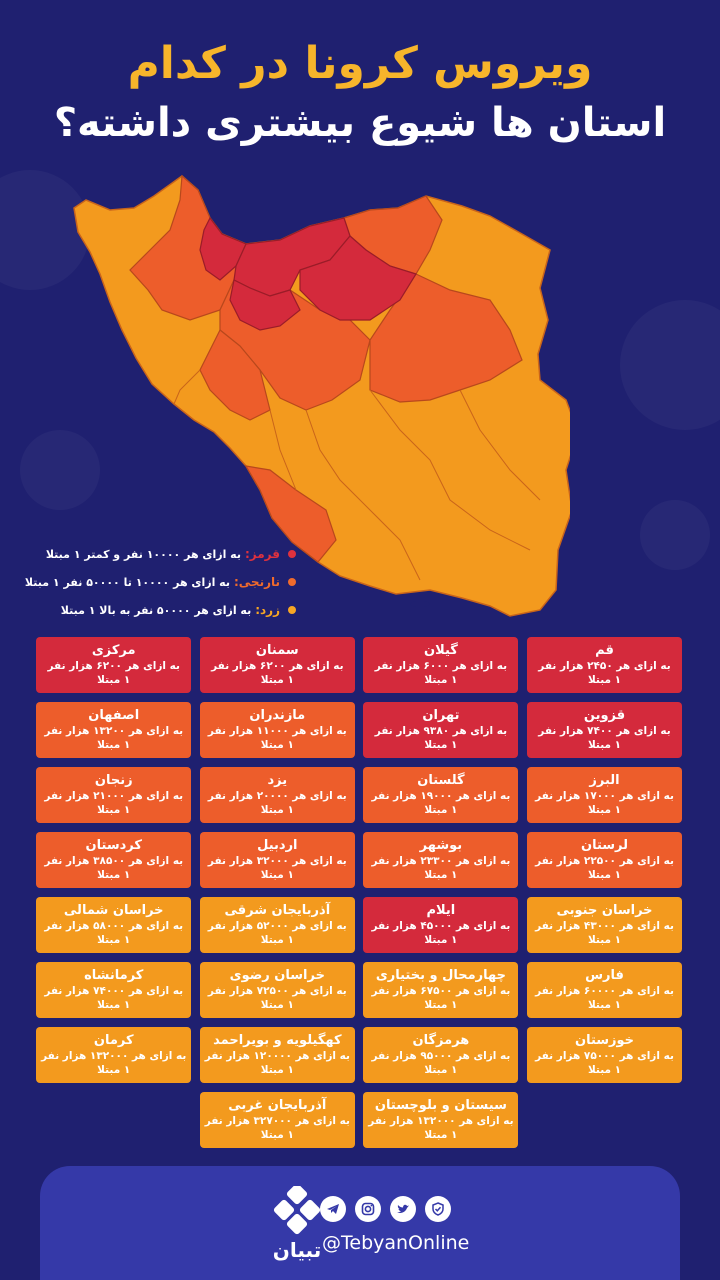 The height and width of the screenshot is (1280, 720). I want to click on instagram-icon, so click(368, 1209).